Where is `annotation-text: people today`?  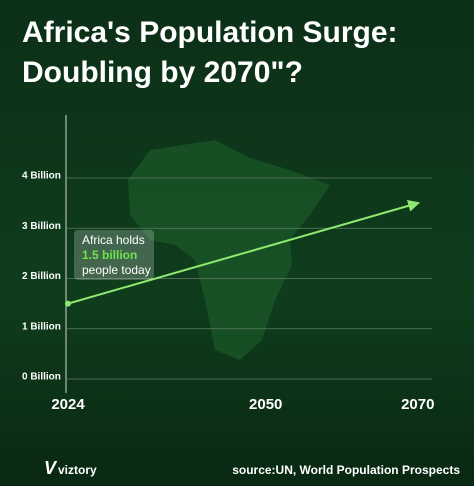 annotation-text: people today is located at coordinates (116, 270).